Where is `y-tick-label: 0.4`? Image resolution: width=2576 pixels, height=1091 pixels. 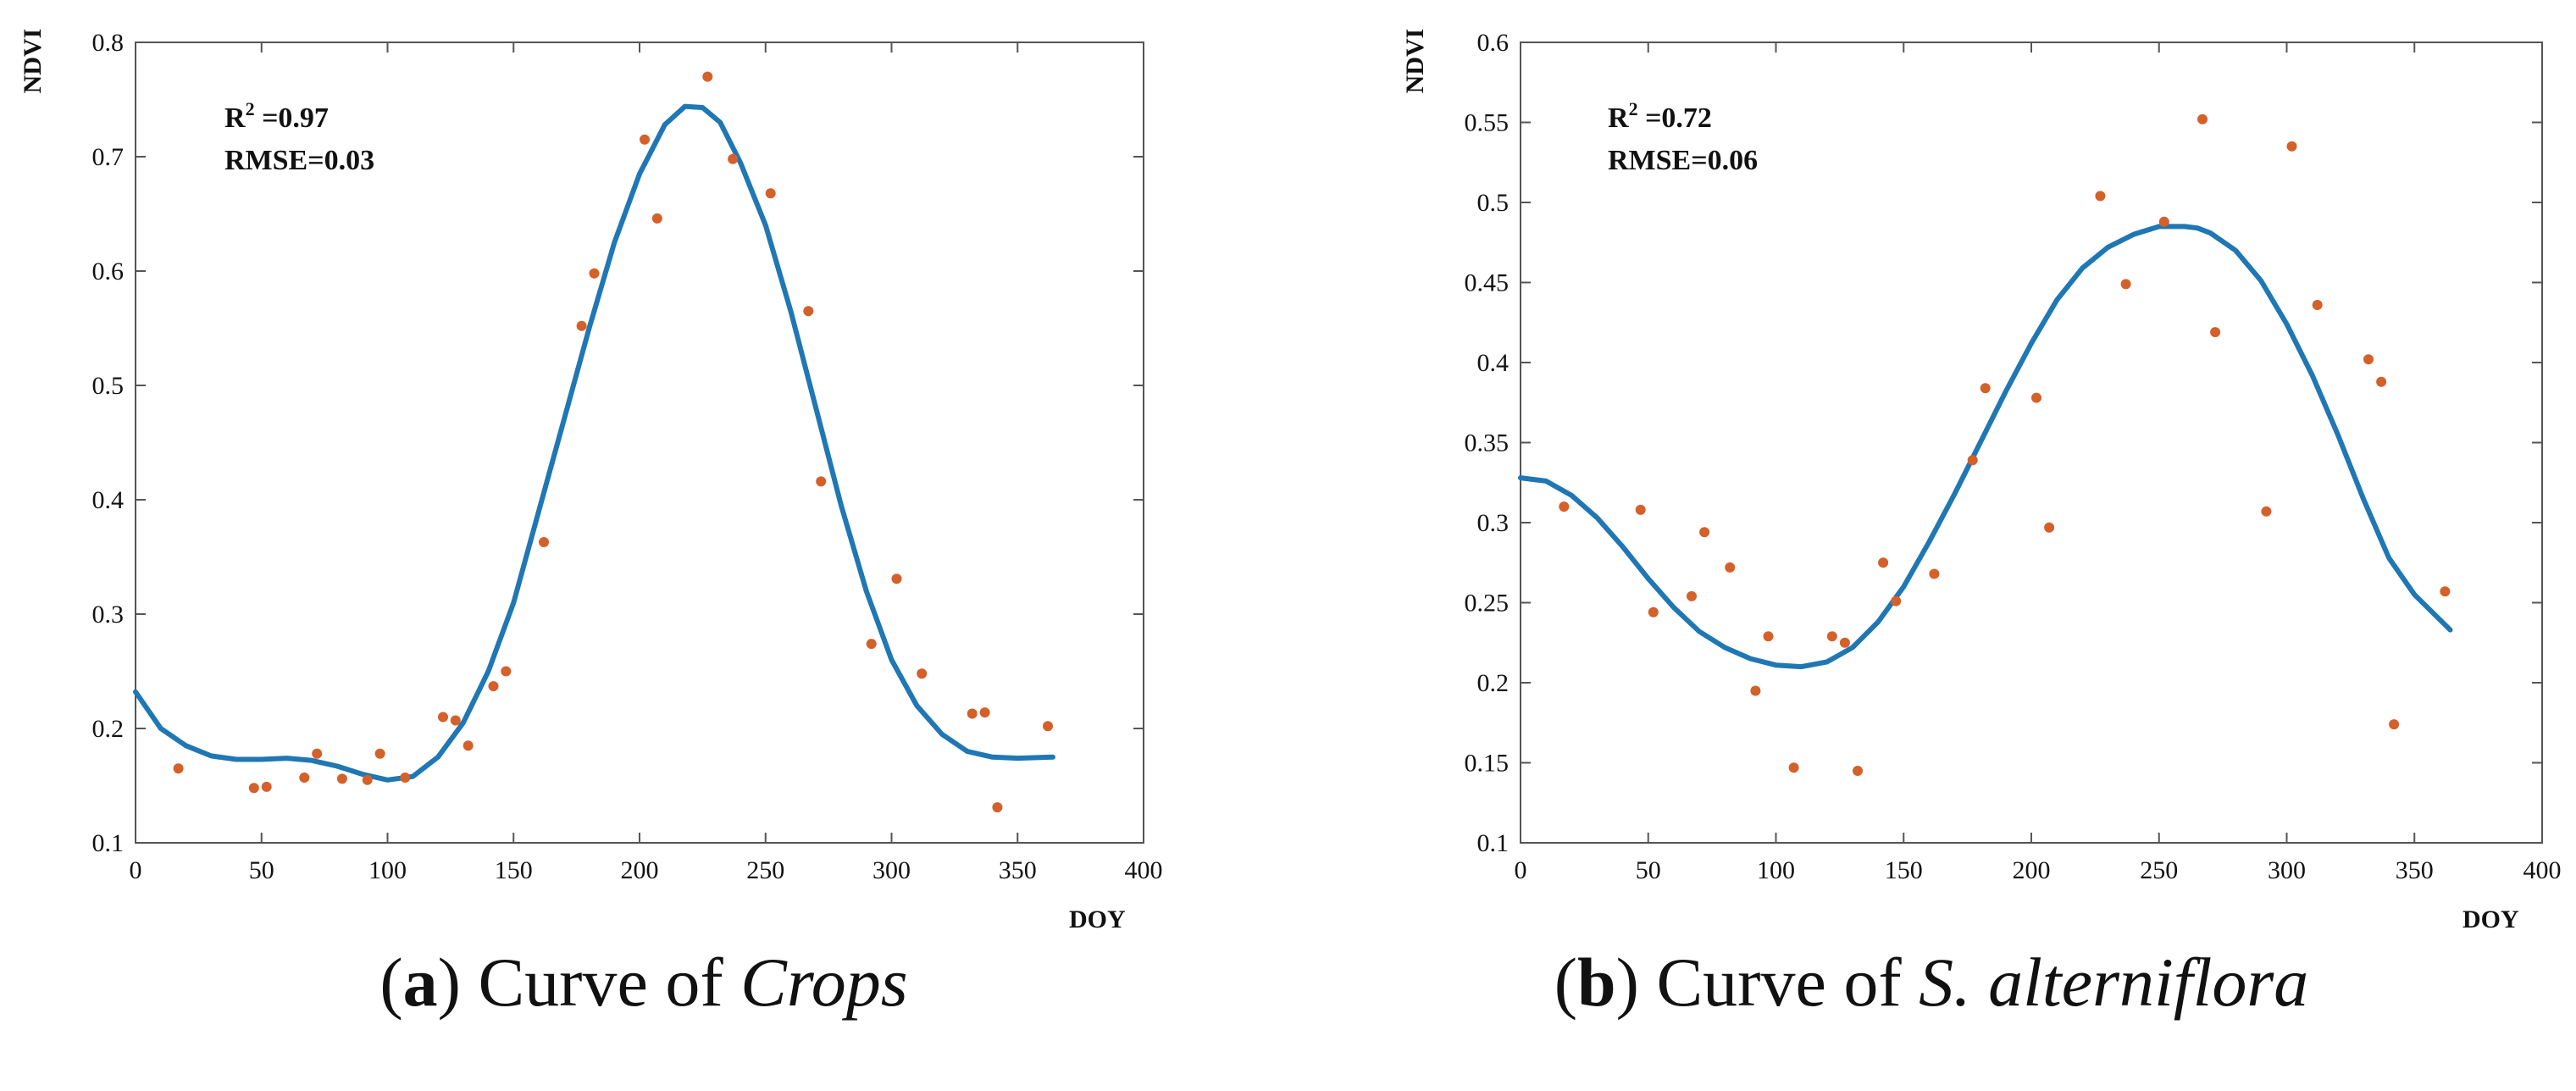 y-tick-label: 0.4 is located at coordinates (108, 500).